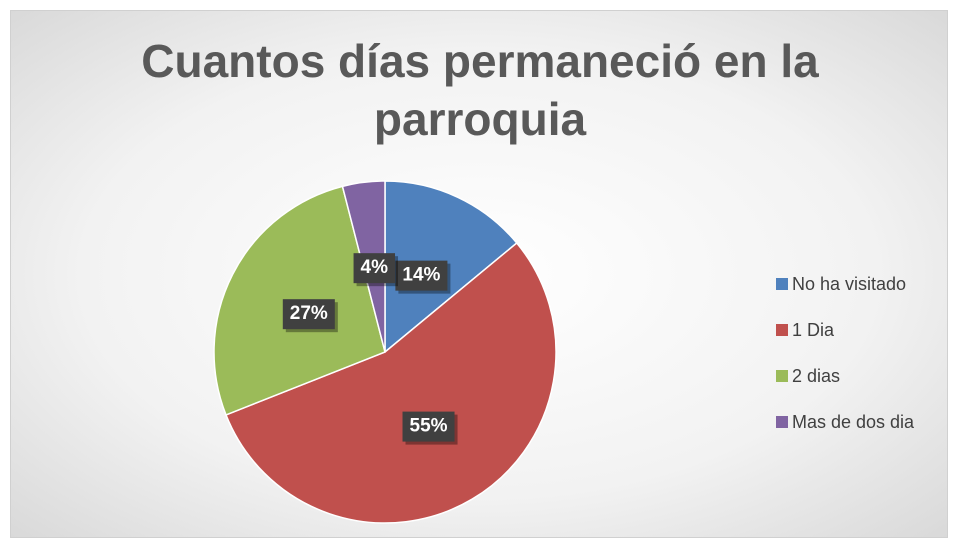  I want to click on chart-title: Cuantos días permaneció en la parroquia, so click(480, 90).